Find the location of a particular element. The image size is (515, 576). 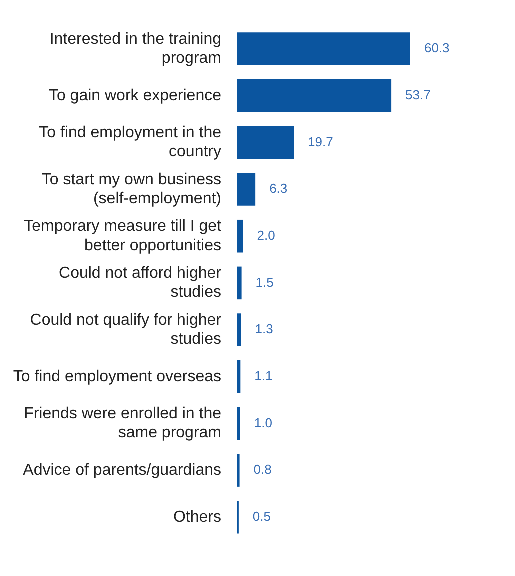

data-label: 2.0 is located at coordinates (266, 235).